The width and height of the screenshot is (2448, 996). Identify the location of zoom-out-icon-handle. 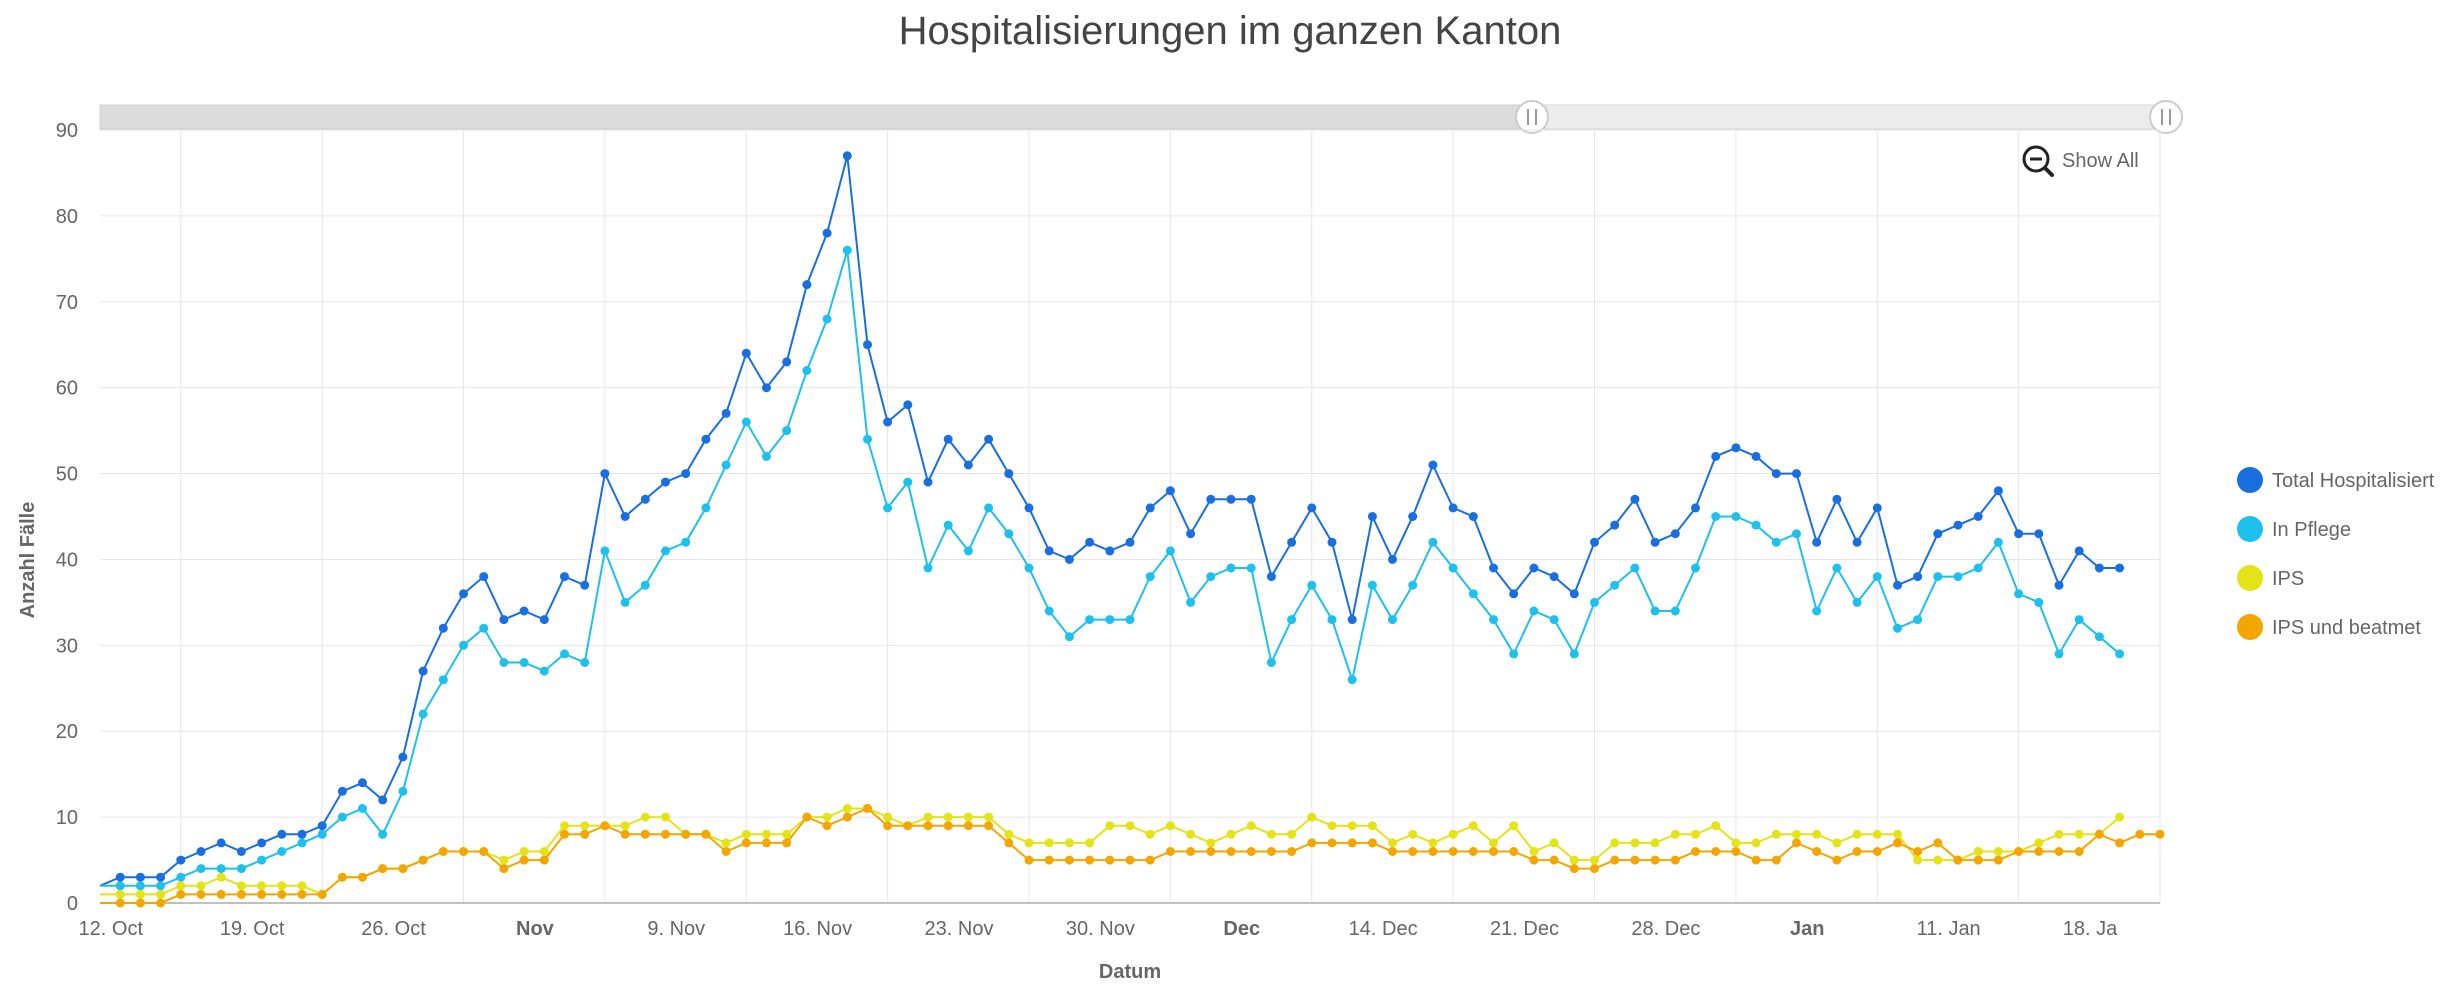
(2048, 171).